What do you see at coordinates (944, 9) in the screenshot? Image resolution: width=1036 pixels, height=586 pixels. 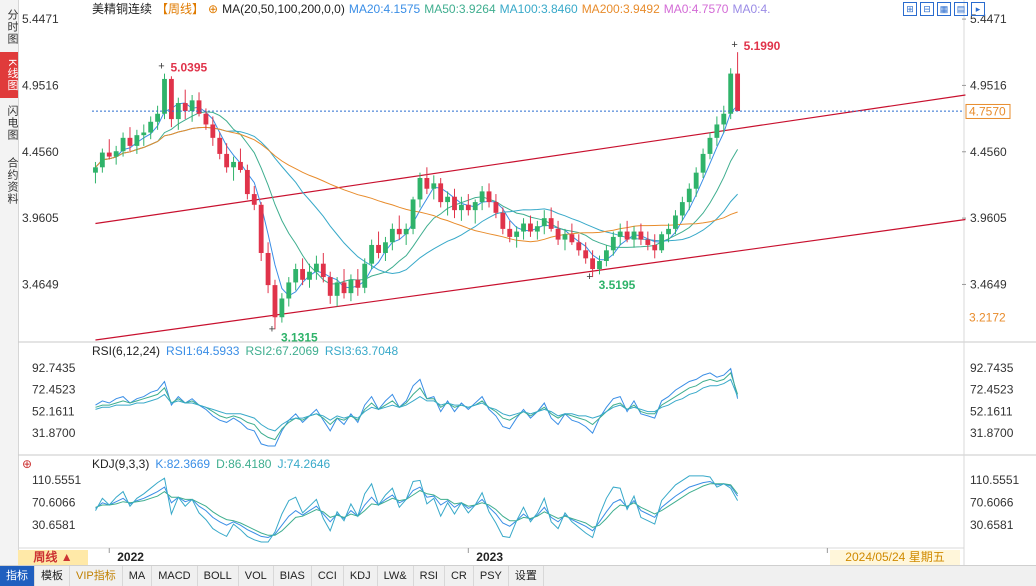 I see `grid-icon: ▦` at bounding box center [944, 9].